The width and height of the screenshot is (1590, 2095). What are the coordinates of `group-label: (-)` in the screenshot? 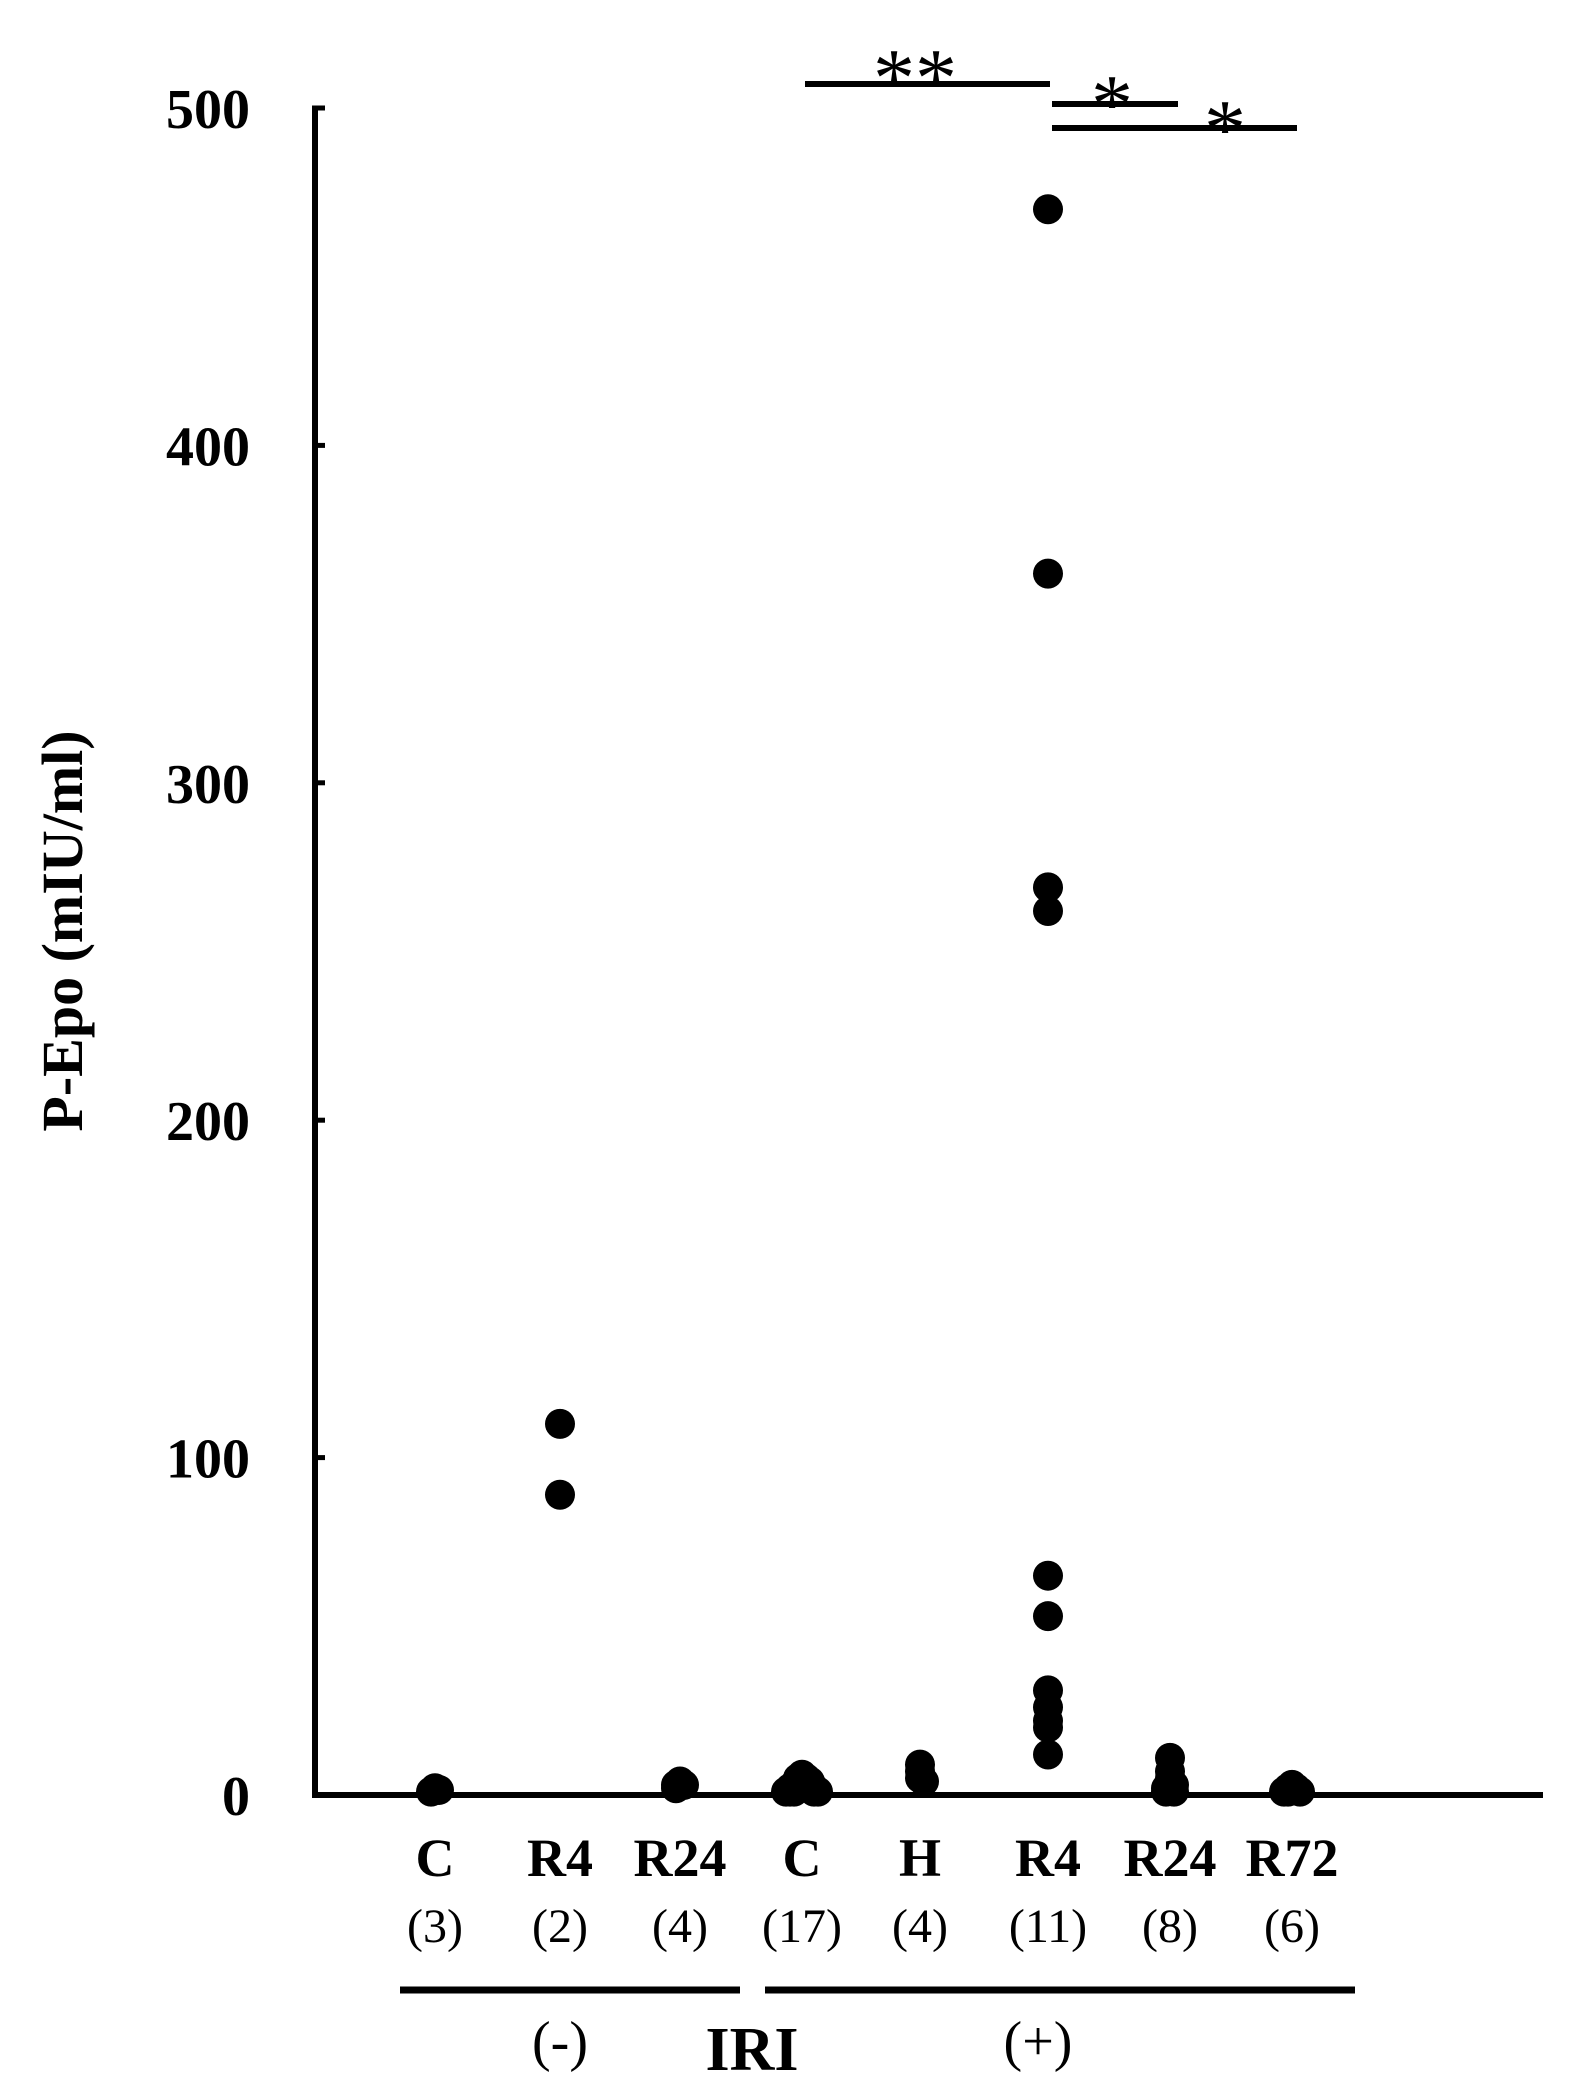 It's located at (560, 2042).